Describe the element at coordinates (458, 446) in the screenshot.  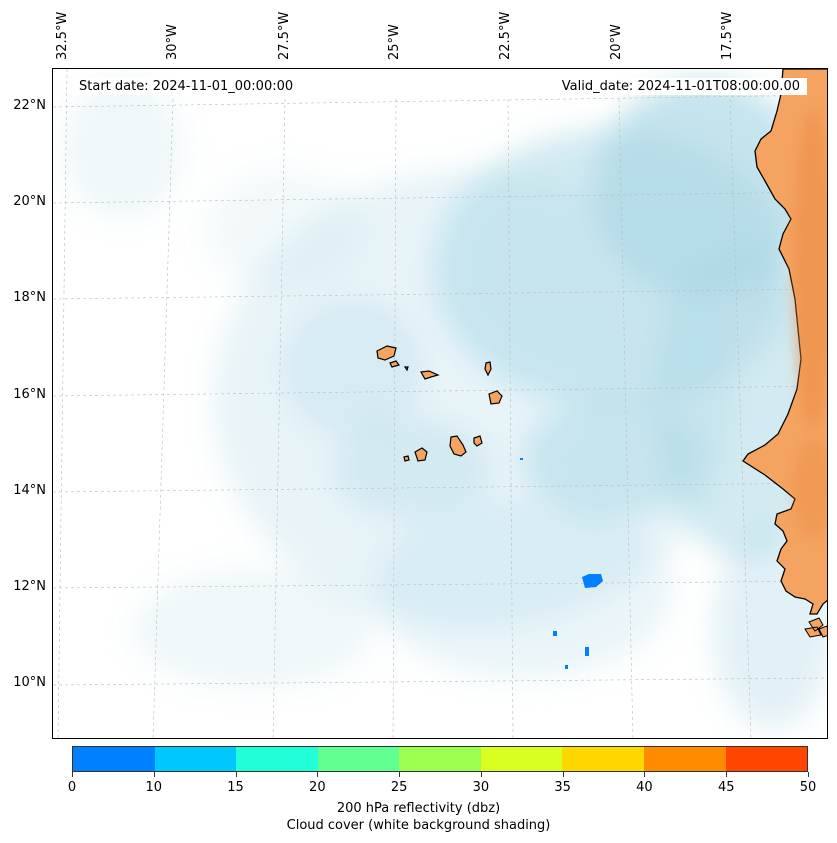
I see `island-santiago` at that location.